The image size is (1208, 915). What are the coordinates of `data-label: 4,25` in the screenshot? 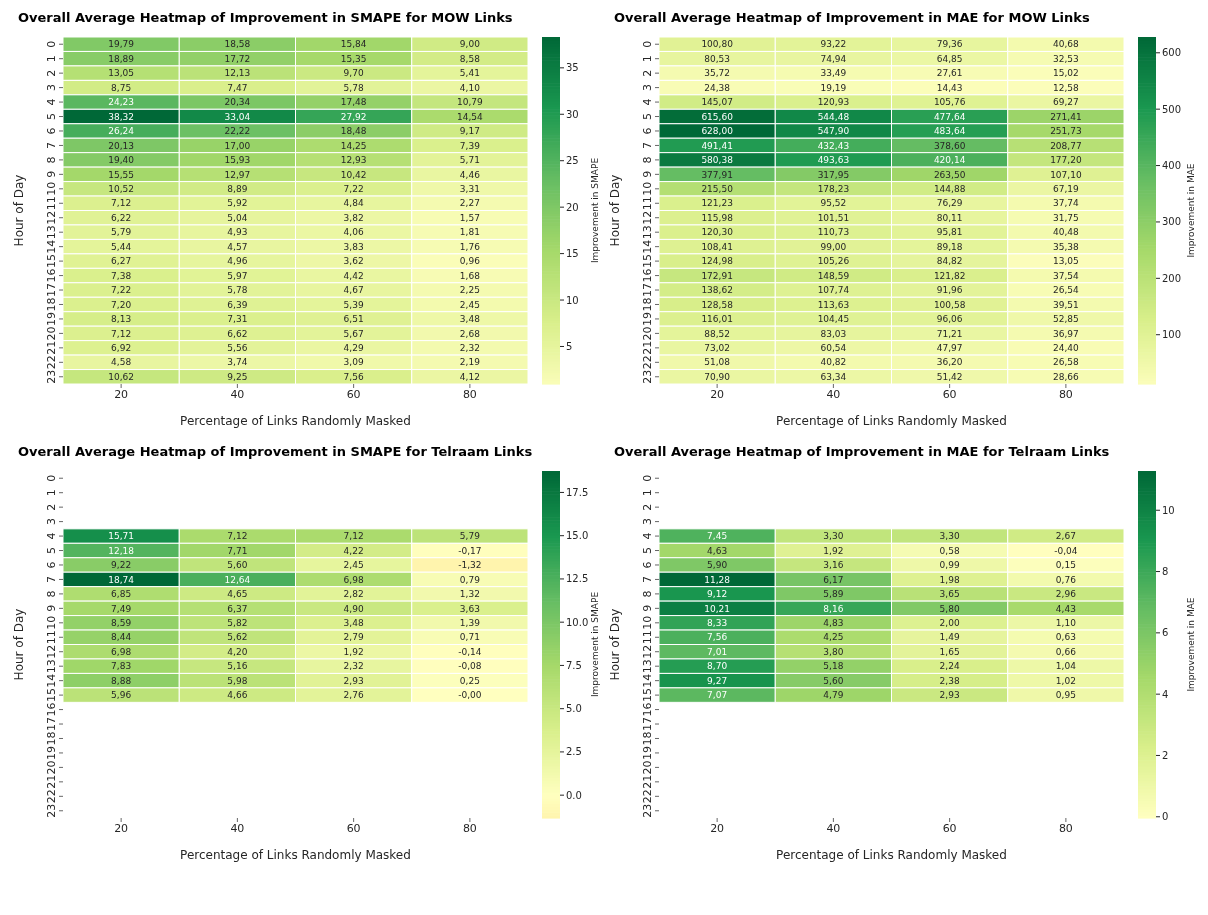 It's located at (833, 637).